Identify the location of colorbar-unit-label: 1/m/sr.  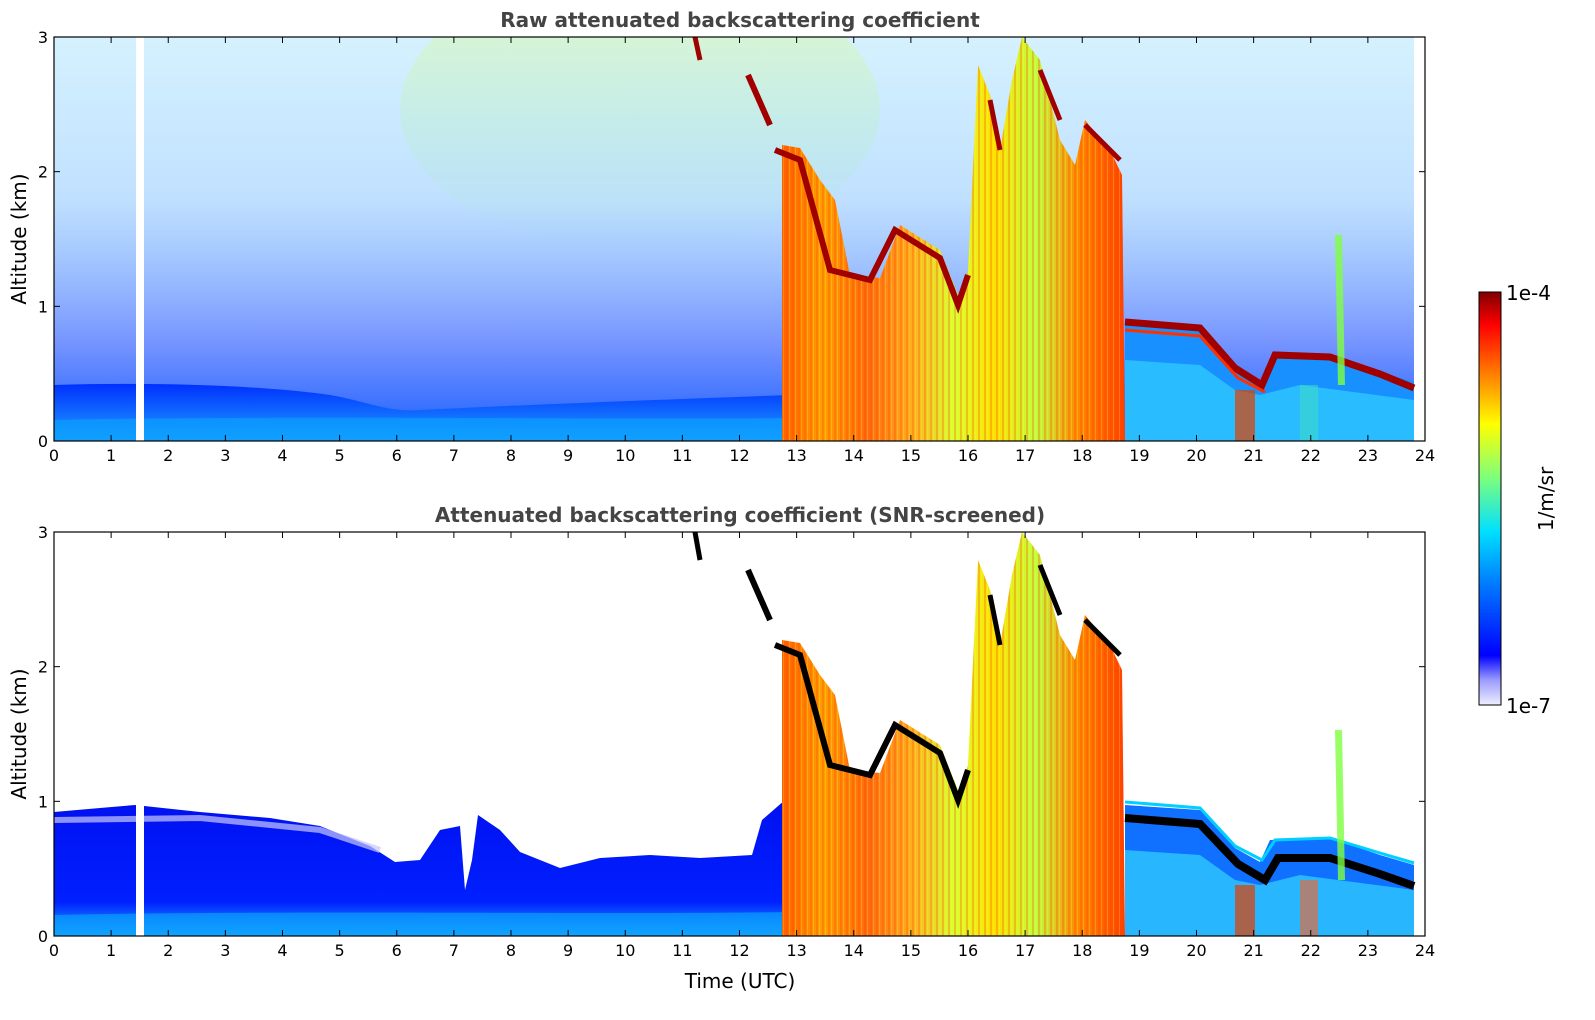
(1546, 498).